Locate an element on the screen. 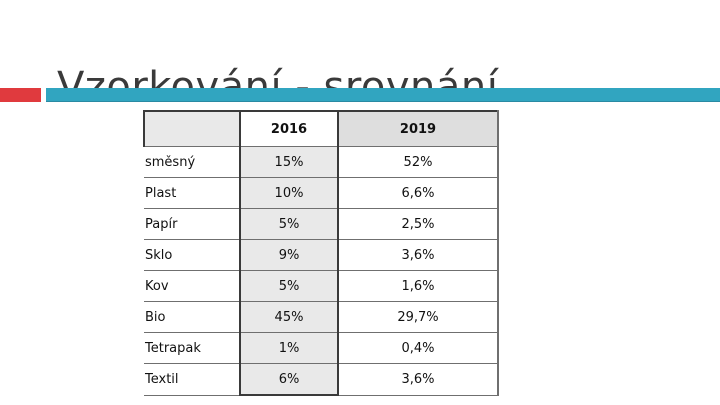  row-value-2019: 0,4% is located at coordinates (418, 348).